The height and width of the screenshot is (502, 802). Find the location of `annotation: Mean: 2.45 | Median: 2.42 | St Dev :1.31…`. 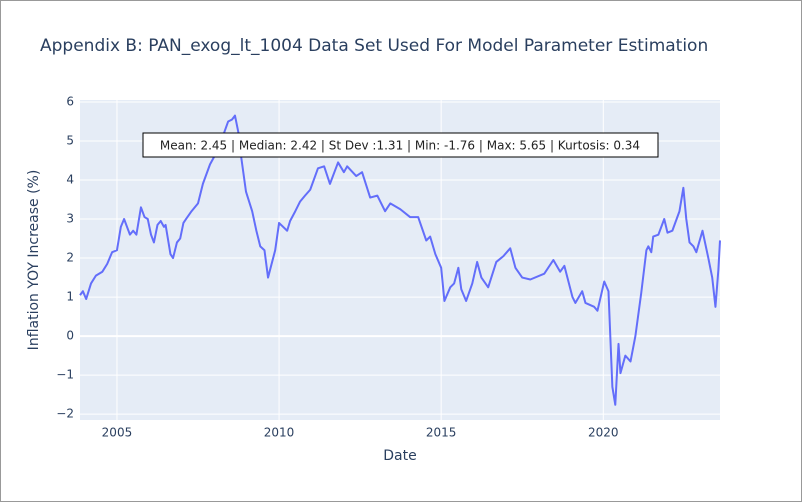

annotation: Mean: 2.45 | Median: 2.42 | St Dev :1.31… is located at coordinates (400, 146).